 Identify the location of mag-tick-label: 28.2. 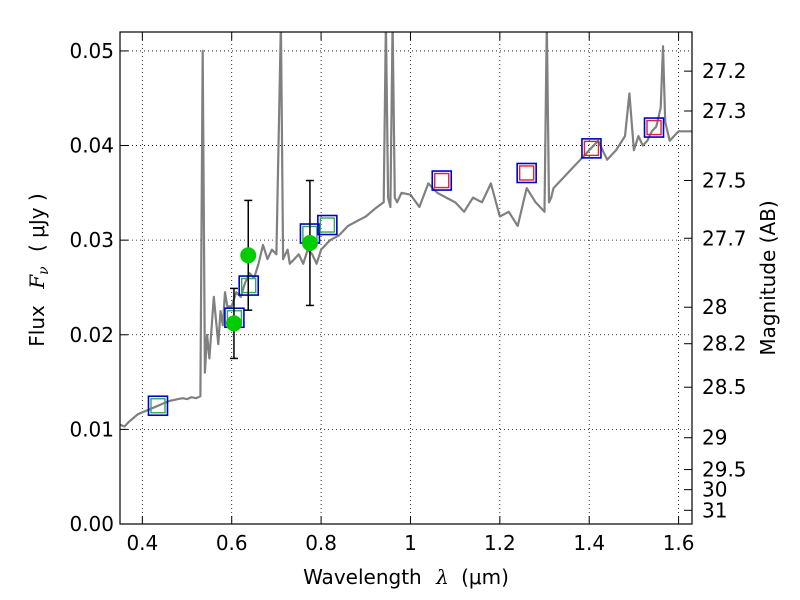
(724, 344).